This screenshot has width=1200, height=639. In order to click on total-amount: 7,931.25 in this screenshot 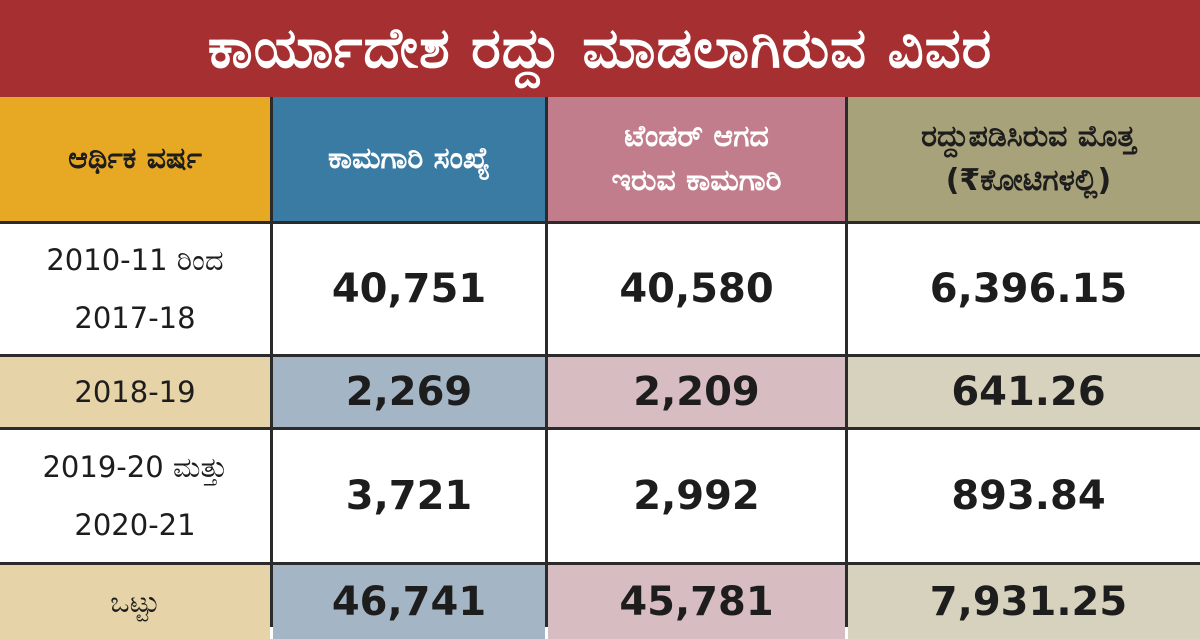, I will do `click(1024, 602)`.